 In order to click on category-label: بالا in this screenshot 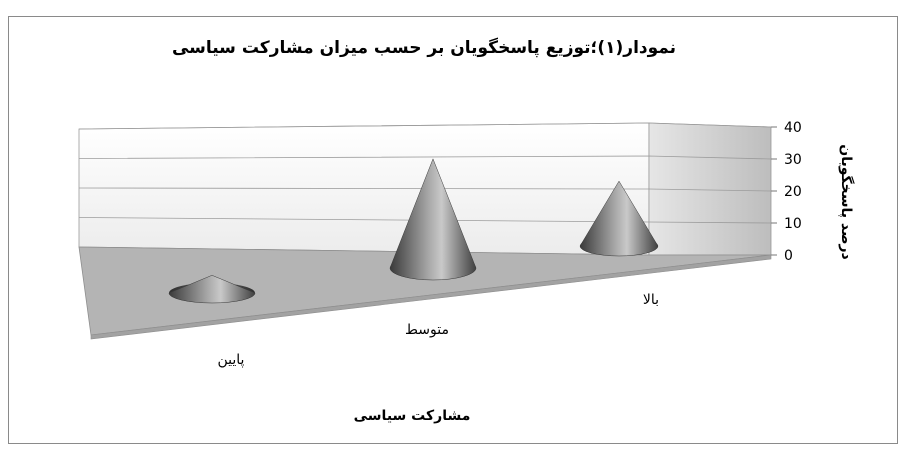, I will do `click(651, 300)`.